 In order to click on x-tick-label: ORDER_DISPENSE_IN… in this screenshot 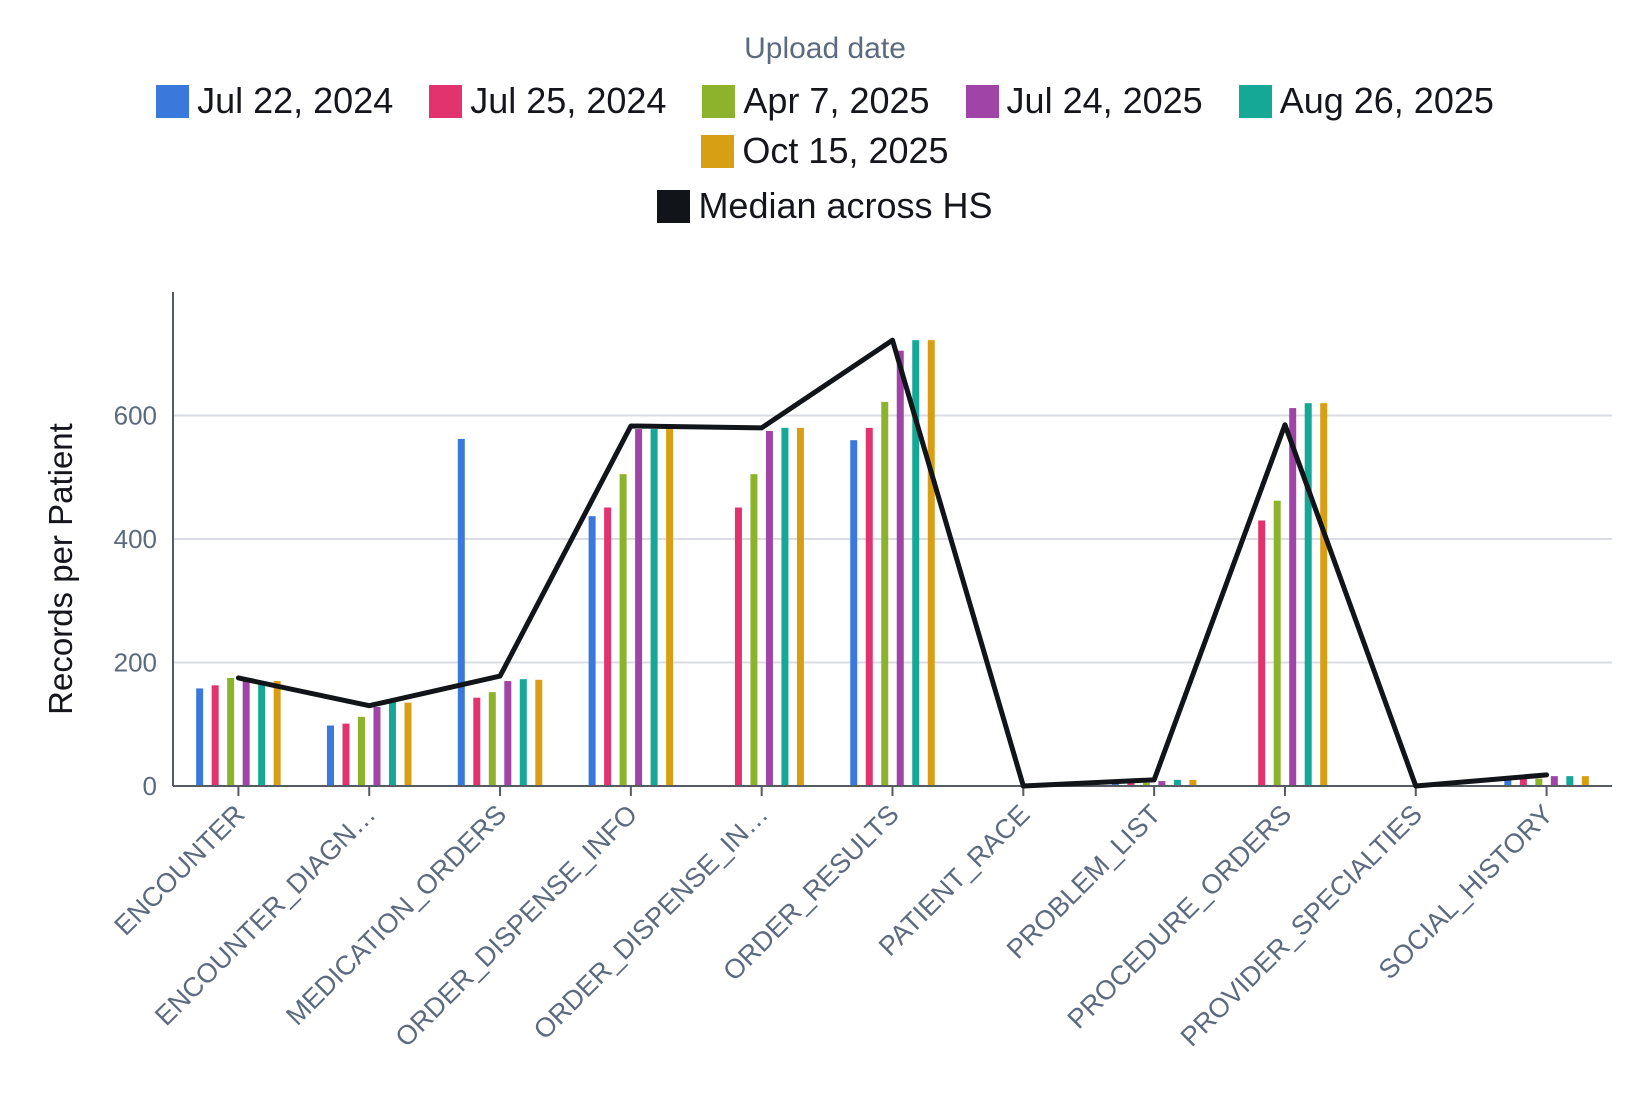, I will do `click(651, 922)`.